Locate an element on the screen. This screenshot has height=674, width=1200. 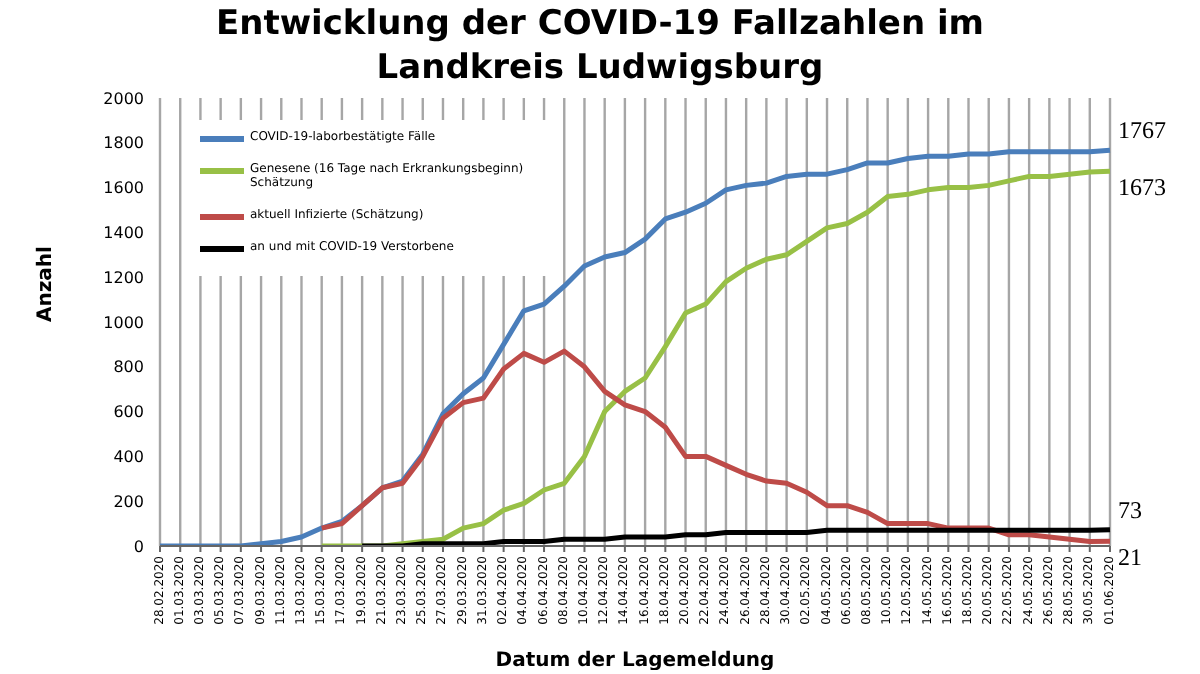
y-tick-label: 1800 is located at coordinates (123, 143).